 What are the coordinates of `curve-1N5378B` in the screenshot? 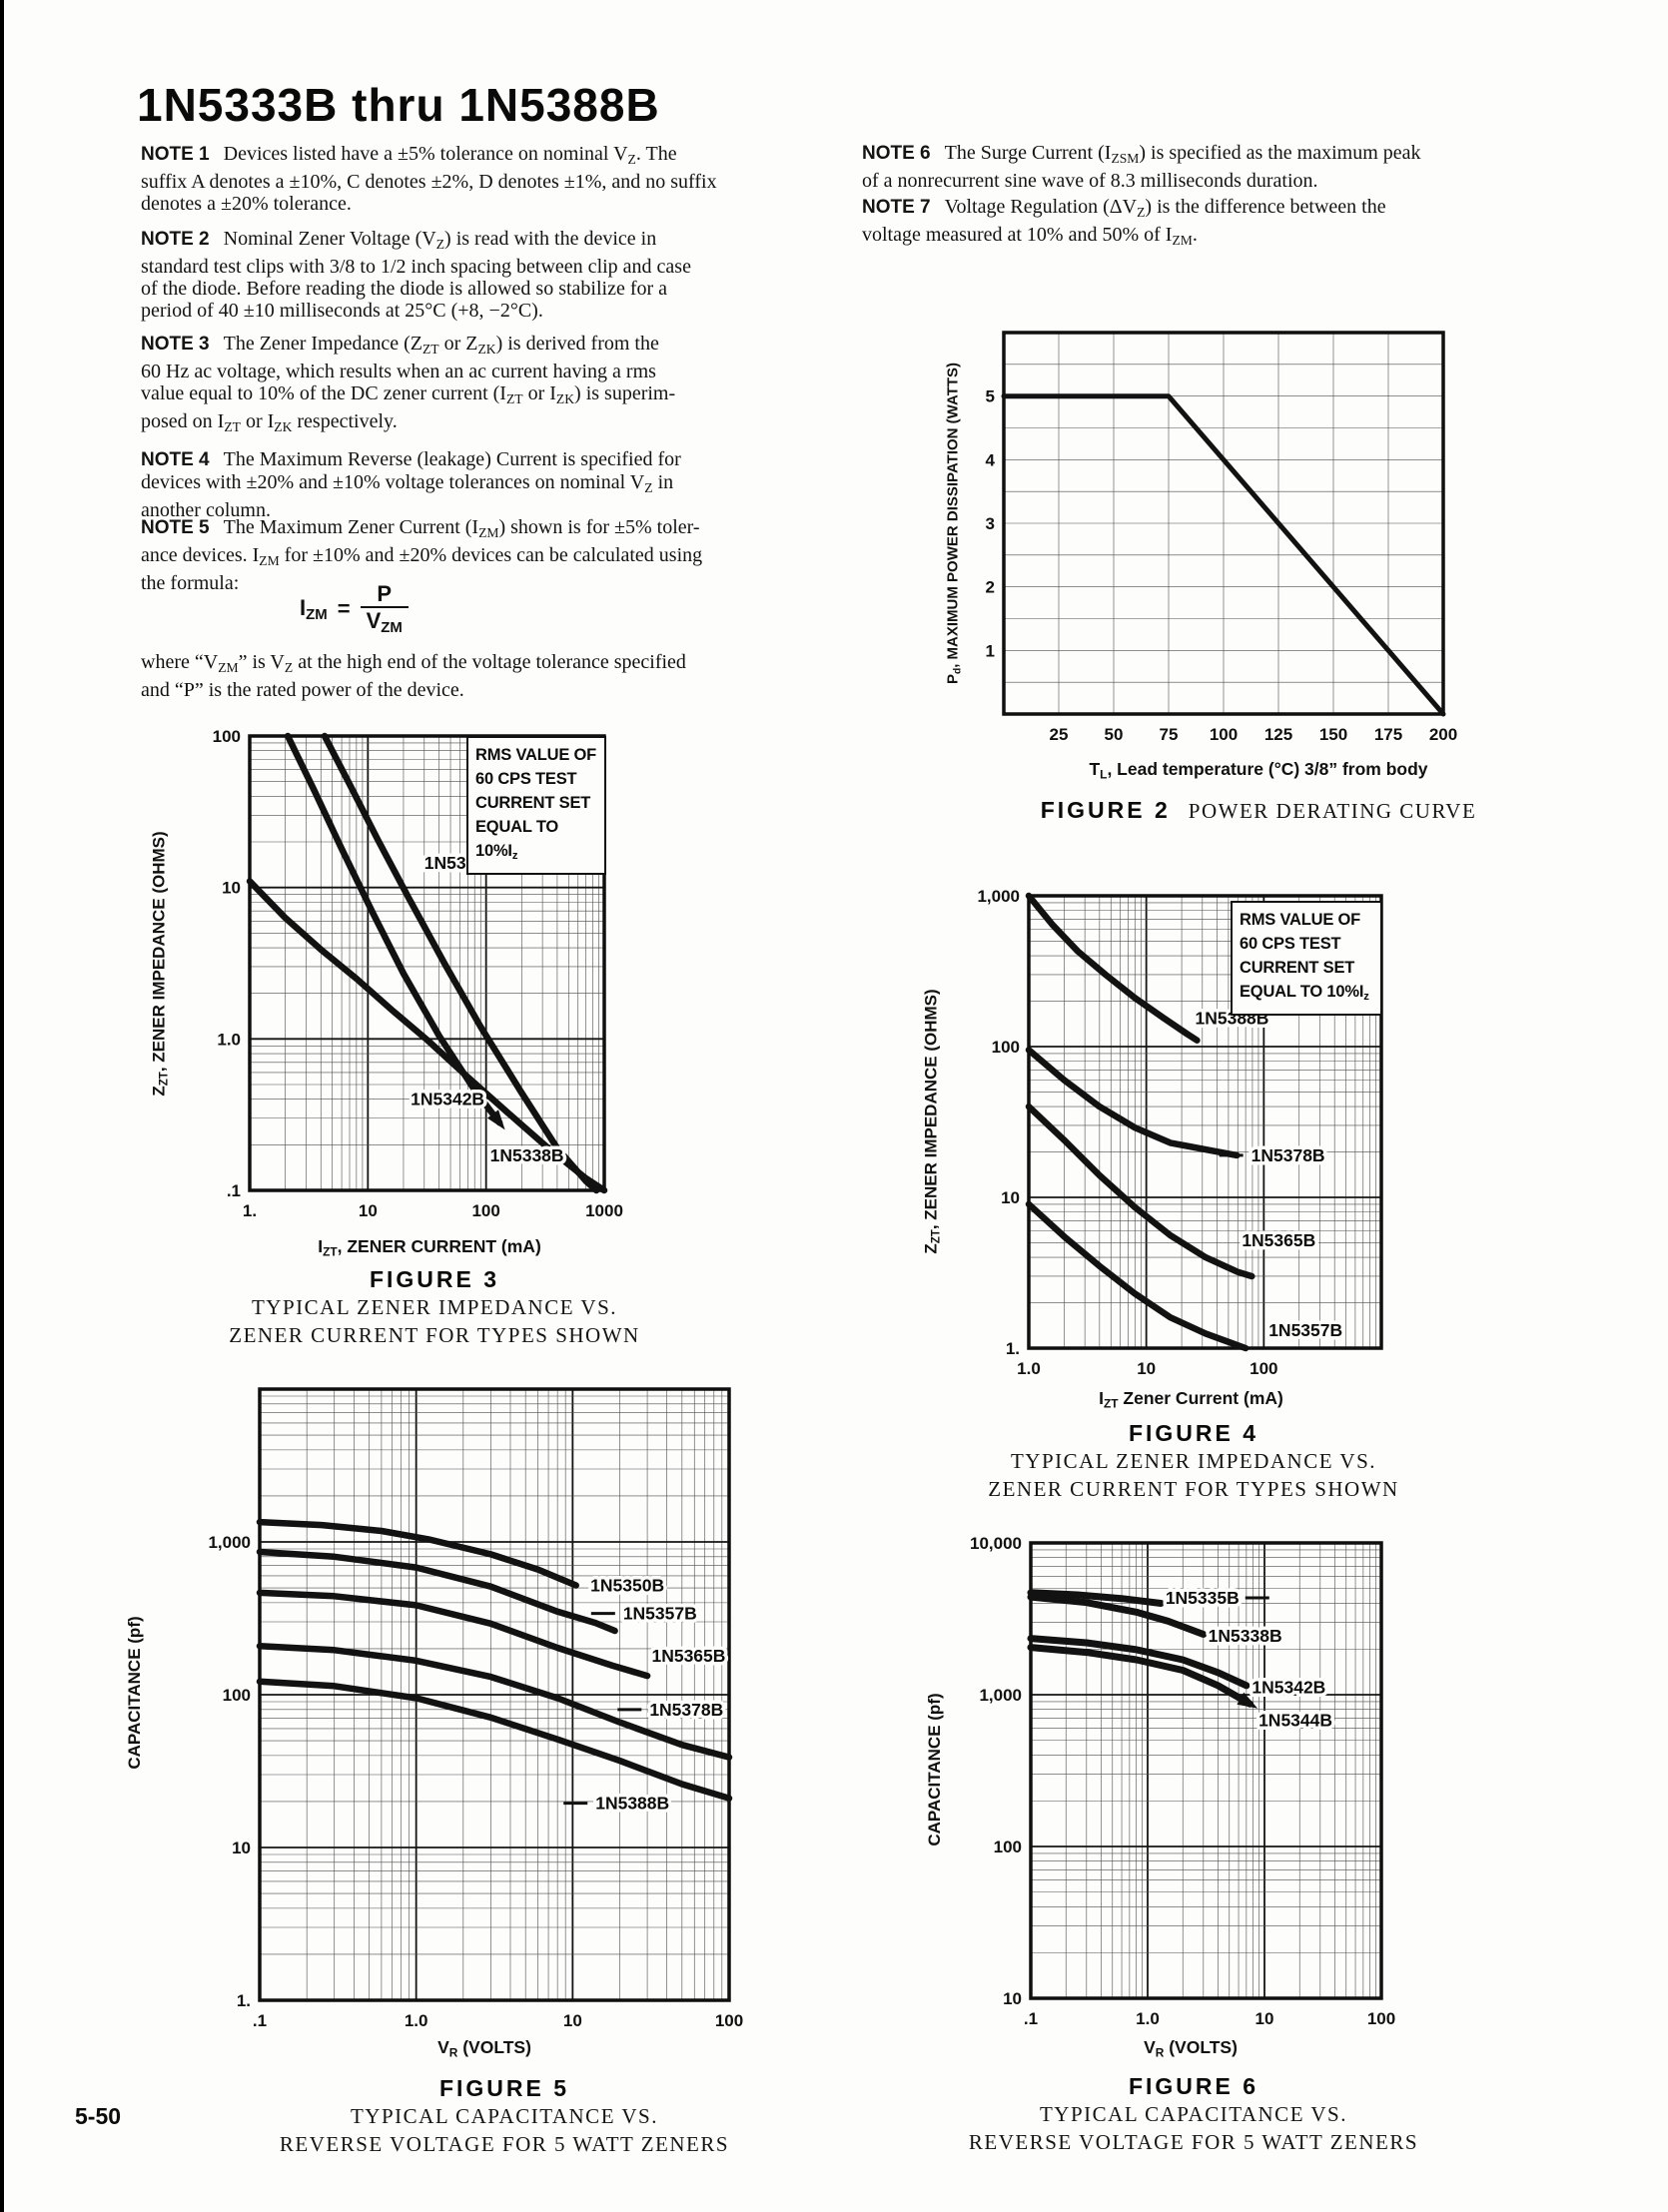 It's located at (1133, 1103).